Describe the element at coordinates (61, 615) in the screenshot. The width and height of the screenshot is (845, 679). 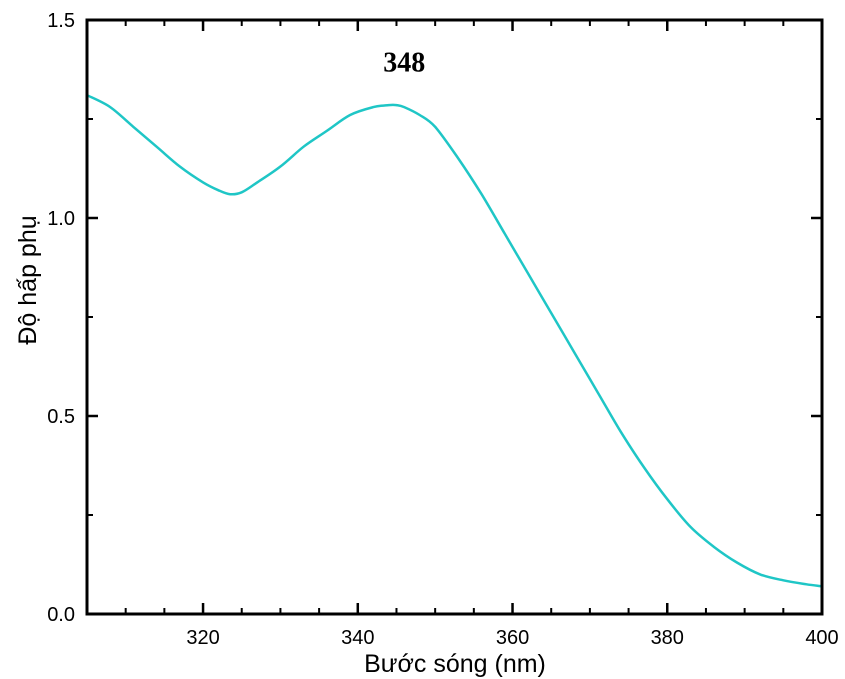
I see `y-tick-label: 0.0` at that location.